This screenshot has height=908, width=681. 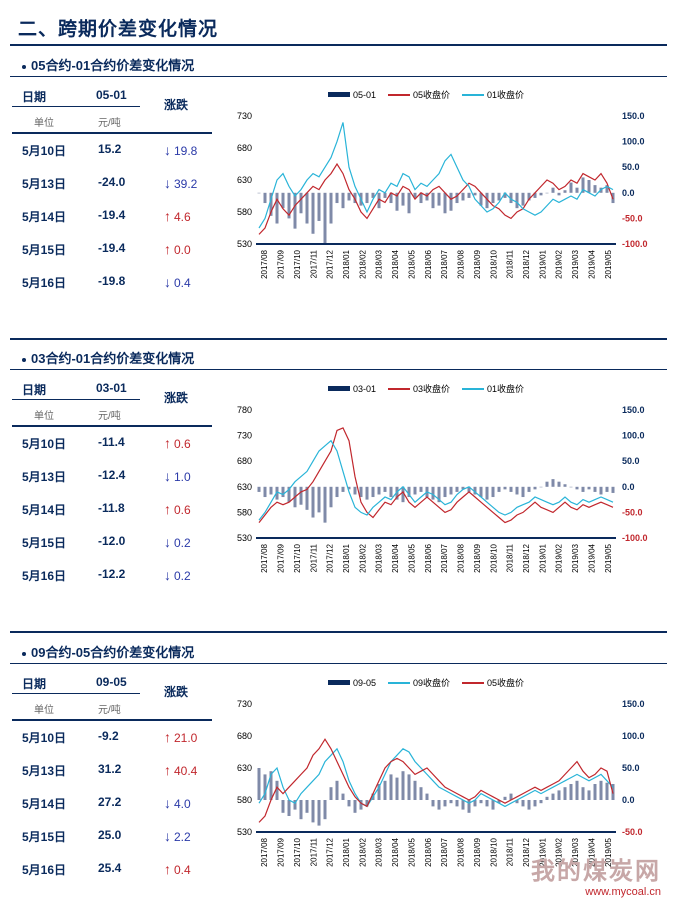 What do you see at coordinates (118, 29) in the screenshot?
I see `page-title: 二、跨期价差变化情况` at bounding box center [118, 29].